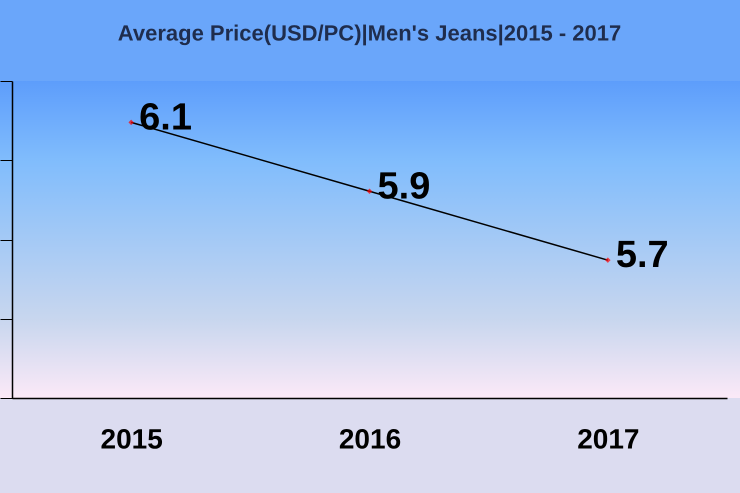 The height and width of the screenshot is (493, 740). Describe the element at coordinates (642, 255) in the screenshot. I see `data-label: 5.7` at that location.